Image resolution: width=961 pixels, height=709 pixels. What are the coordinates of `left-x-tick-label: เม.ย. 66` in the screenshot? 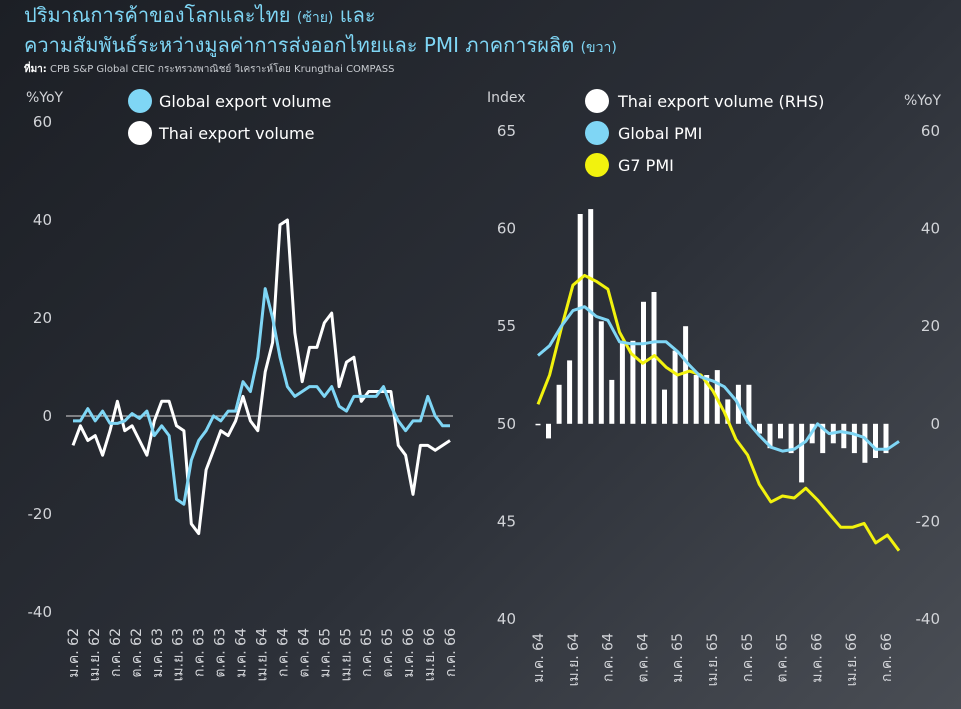 It's located at (430, 654).